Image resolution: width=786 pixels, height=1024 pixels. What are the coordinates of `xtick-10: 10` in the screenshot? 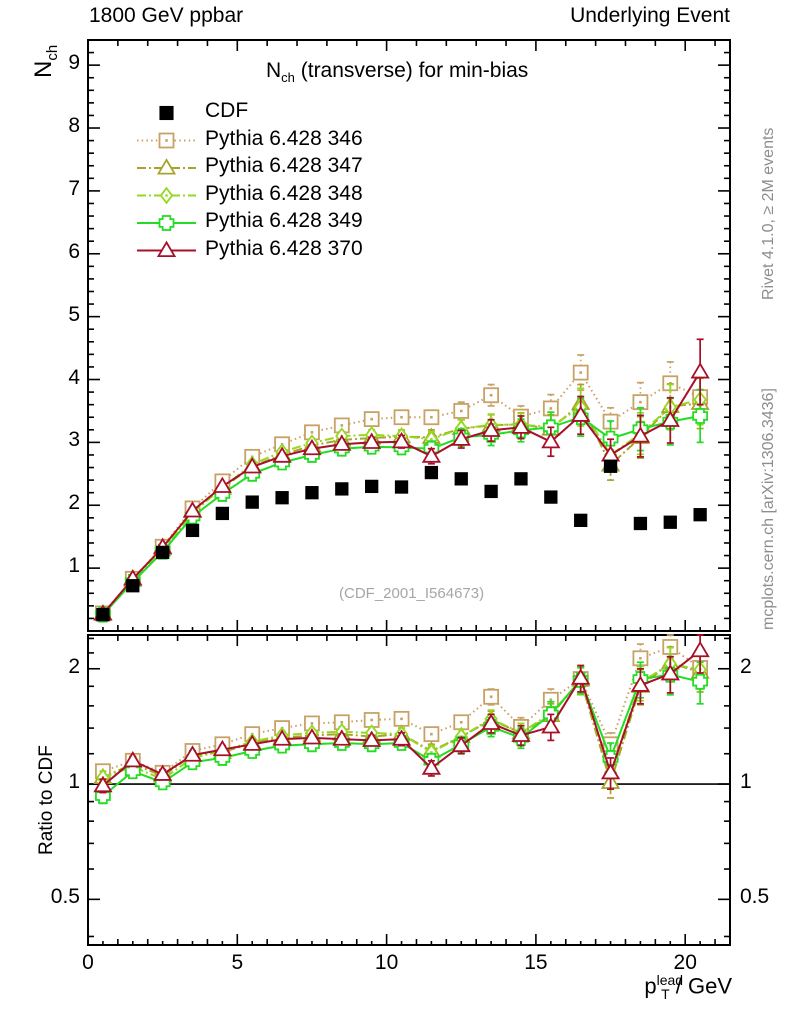 It's located at (386, 962).